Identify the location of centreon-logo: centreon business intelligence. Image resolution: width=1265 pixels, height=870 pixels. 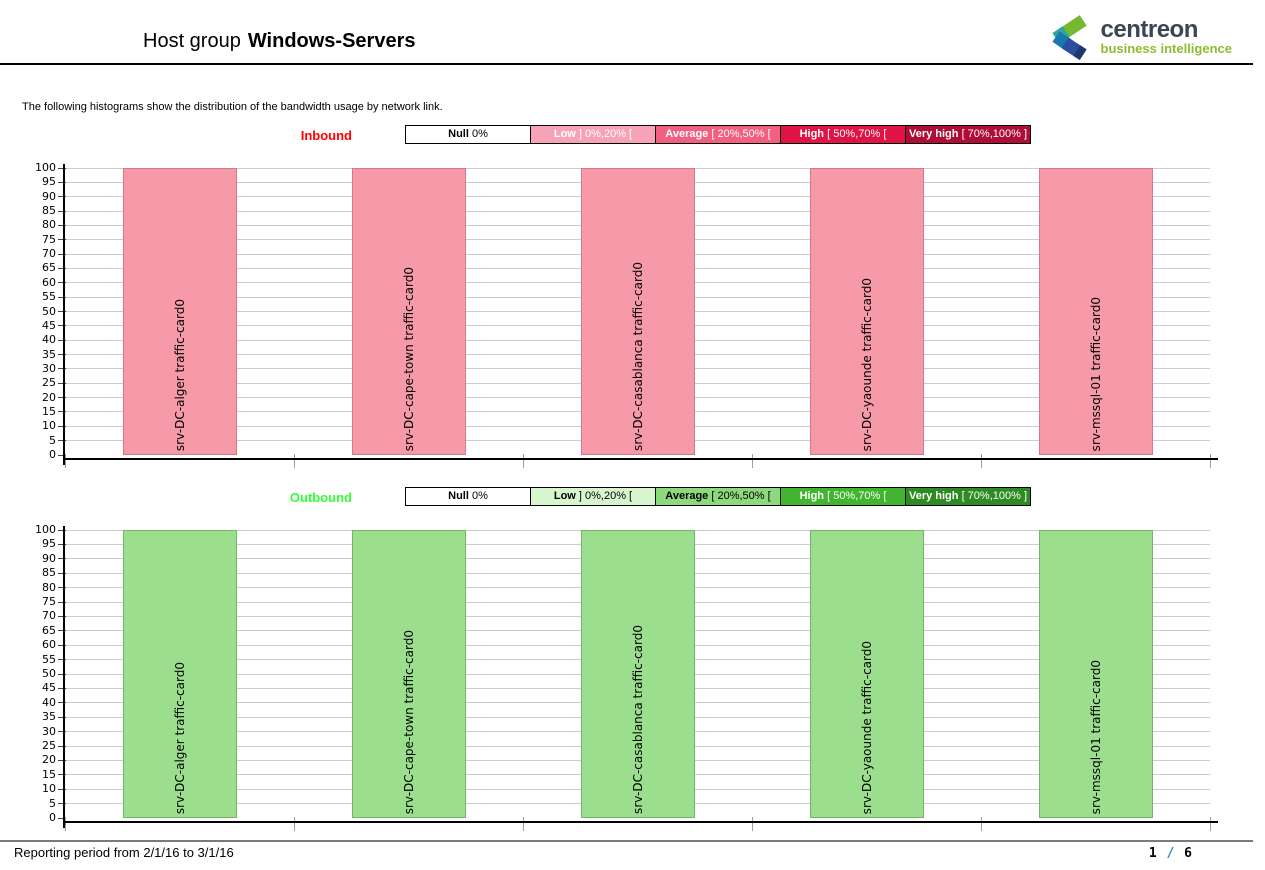
(1140, 37).